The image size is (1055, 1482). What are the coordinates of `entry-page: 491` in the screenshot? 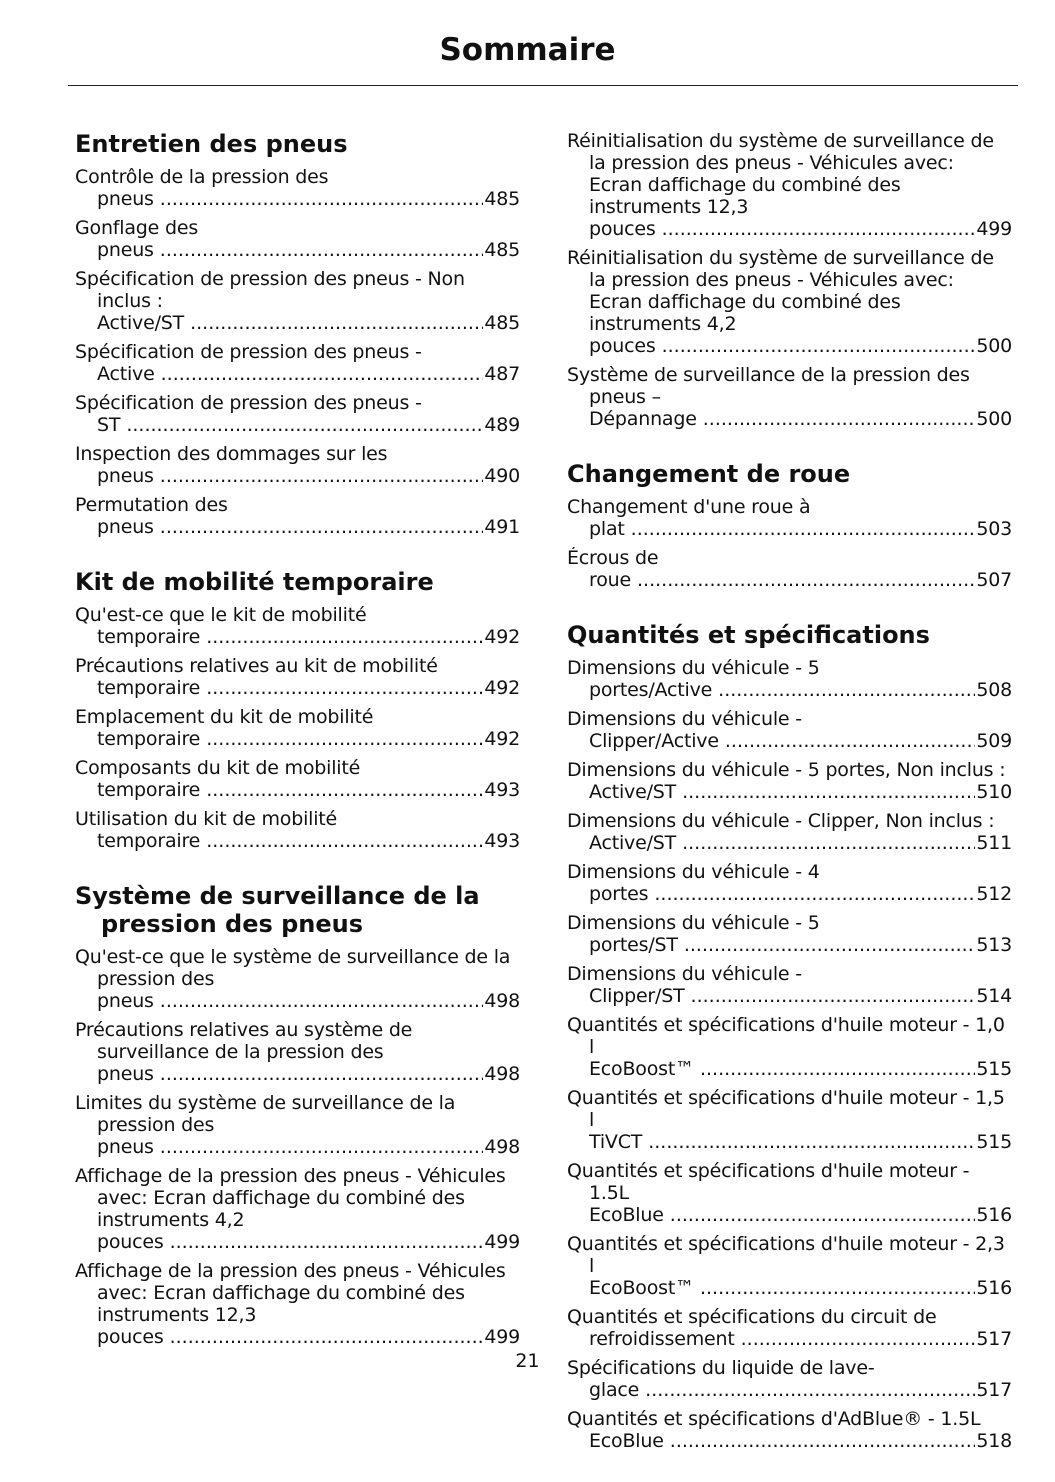 It's located at (501, 527).